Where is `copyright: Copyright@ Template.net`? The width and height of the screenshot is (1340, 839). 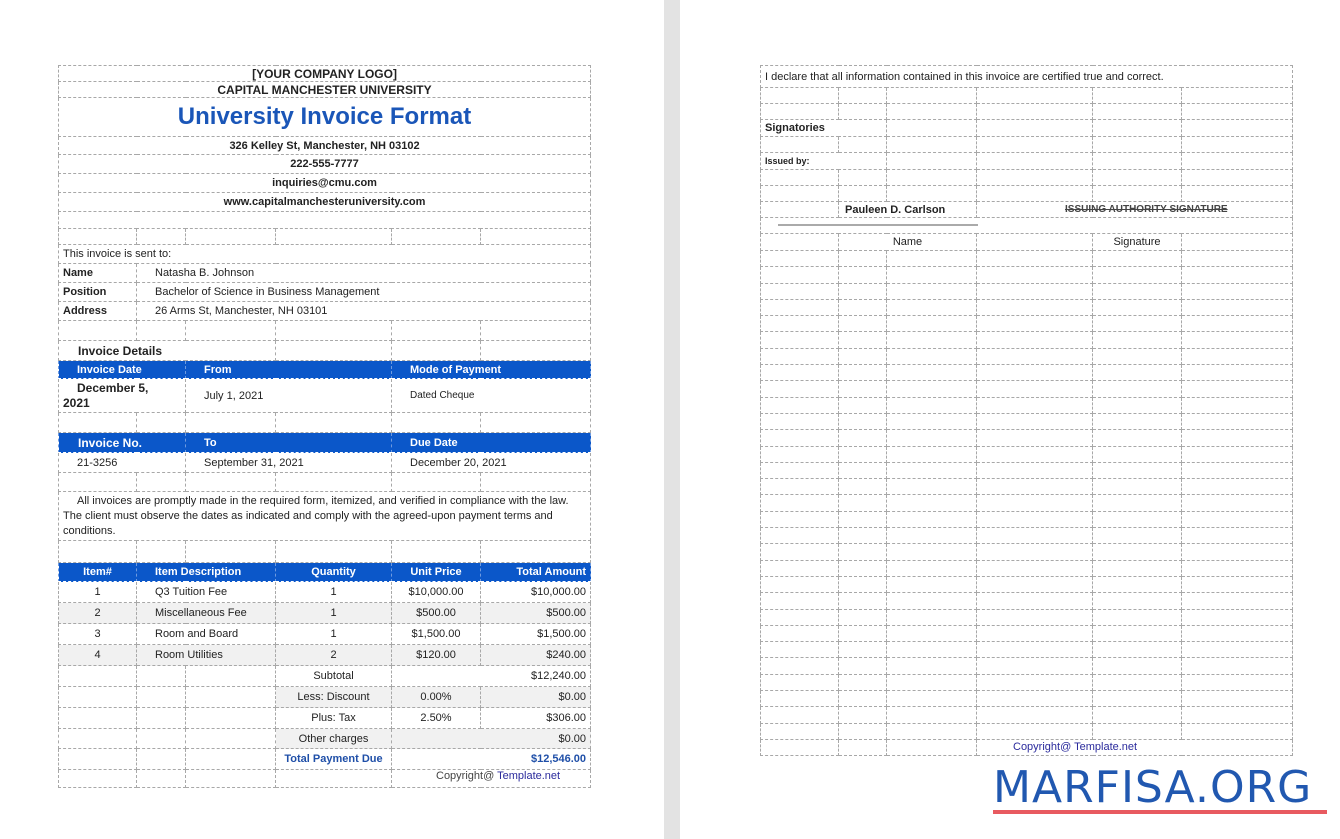
copyright: Copyright@ Template.net is located at coordinates (491, 778).